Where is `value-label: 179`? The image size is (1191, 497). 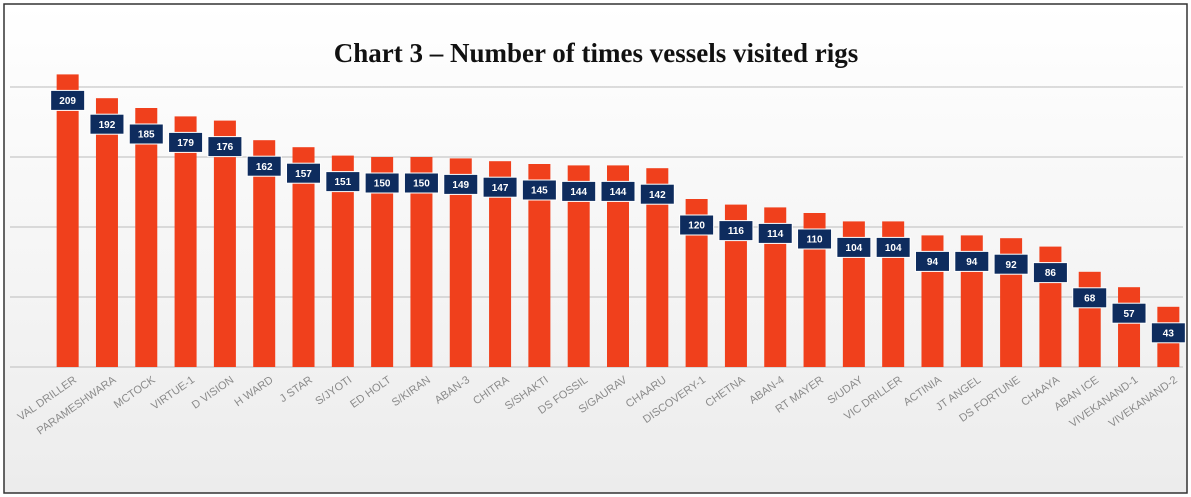
value-label: 179 is located at coordinates (185, 143).